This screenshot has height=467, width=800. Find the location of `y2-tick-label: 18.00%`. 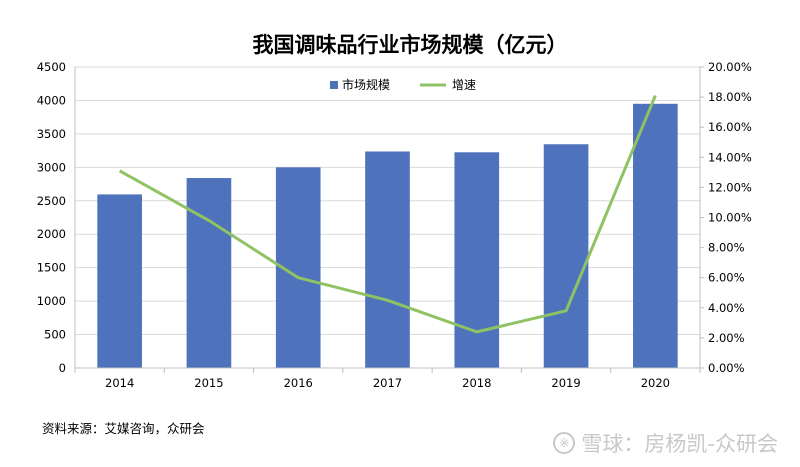

y2-tick-label: 18.00% is located at coordinates (730, 97).